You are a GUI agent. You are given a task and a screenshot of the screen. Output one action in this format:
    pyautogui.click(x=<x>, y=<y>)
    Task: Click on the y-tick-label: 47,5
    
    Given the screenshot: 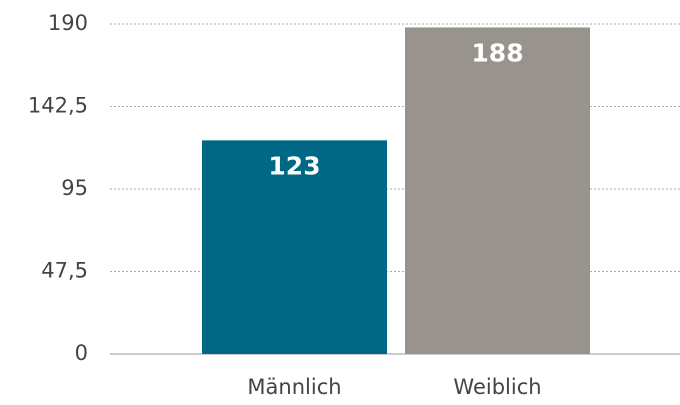 What is the action you would take?
    pyautogui.click(x=64, y=271)
    